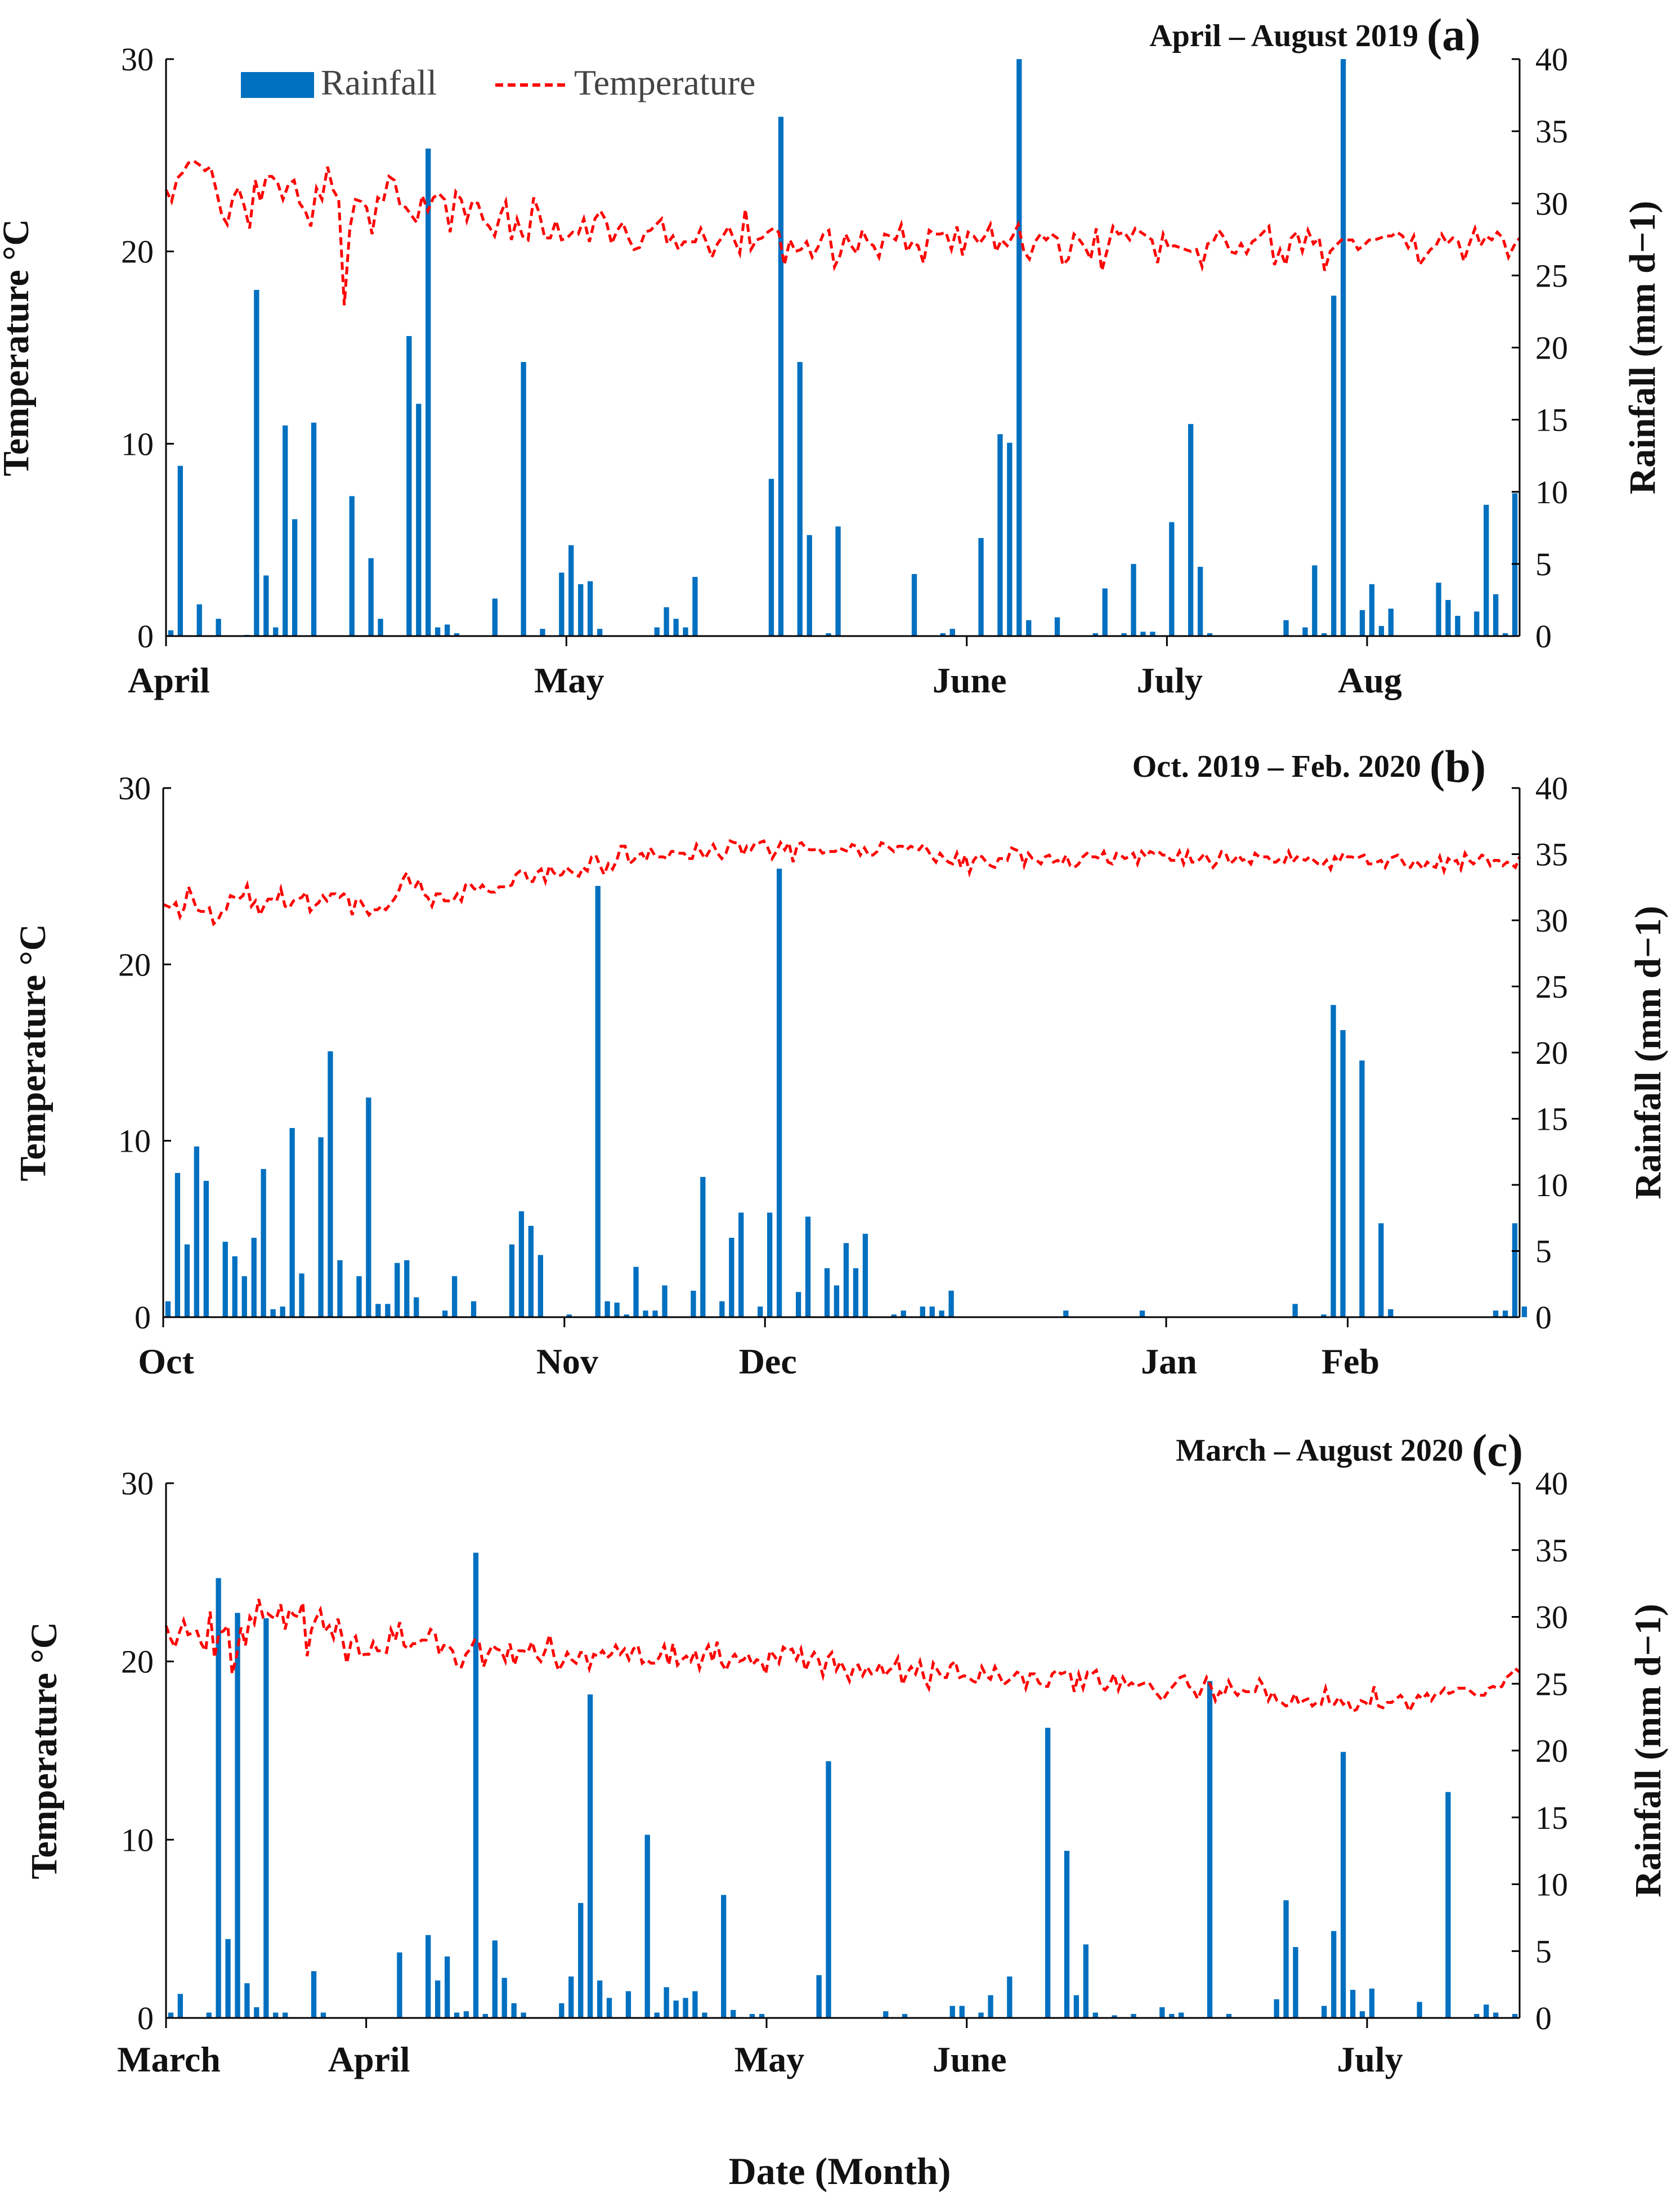  I want to click on left-tick-label: 30, so click(137, 59).